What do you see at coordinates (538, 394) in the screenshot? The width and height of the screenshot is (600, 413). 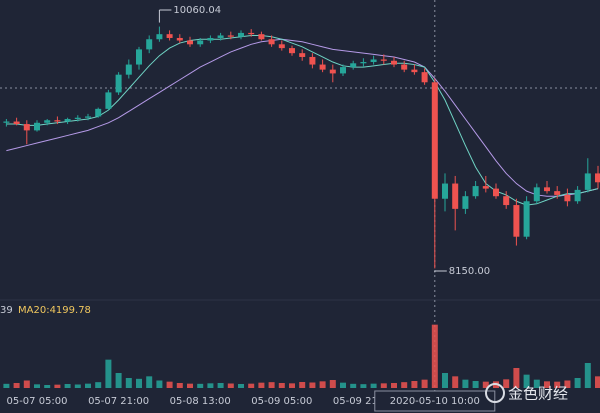 I see `watermark-text: 金色财经` at bounding box center [538, 394].